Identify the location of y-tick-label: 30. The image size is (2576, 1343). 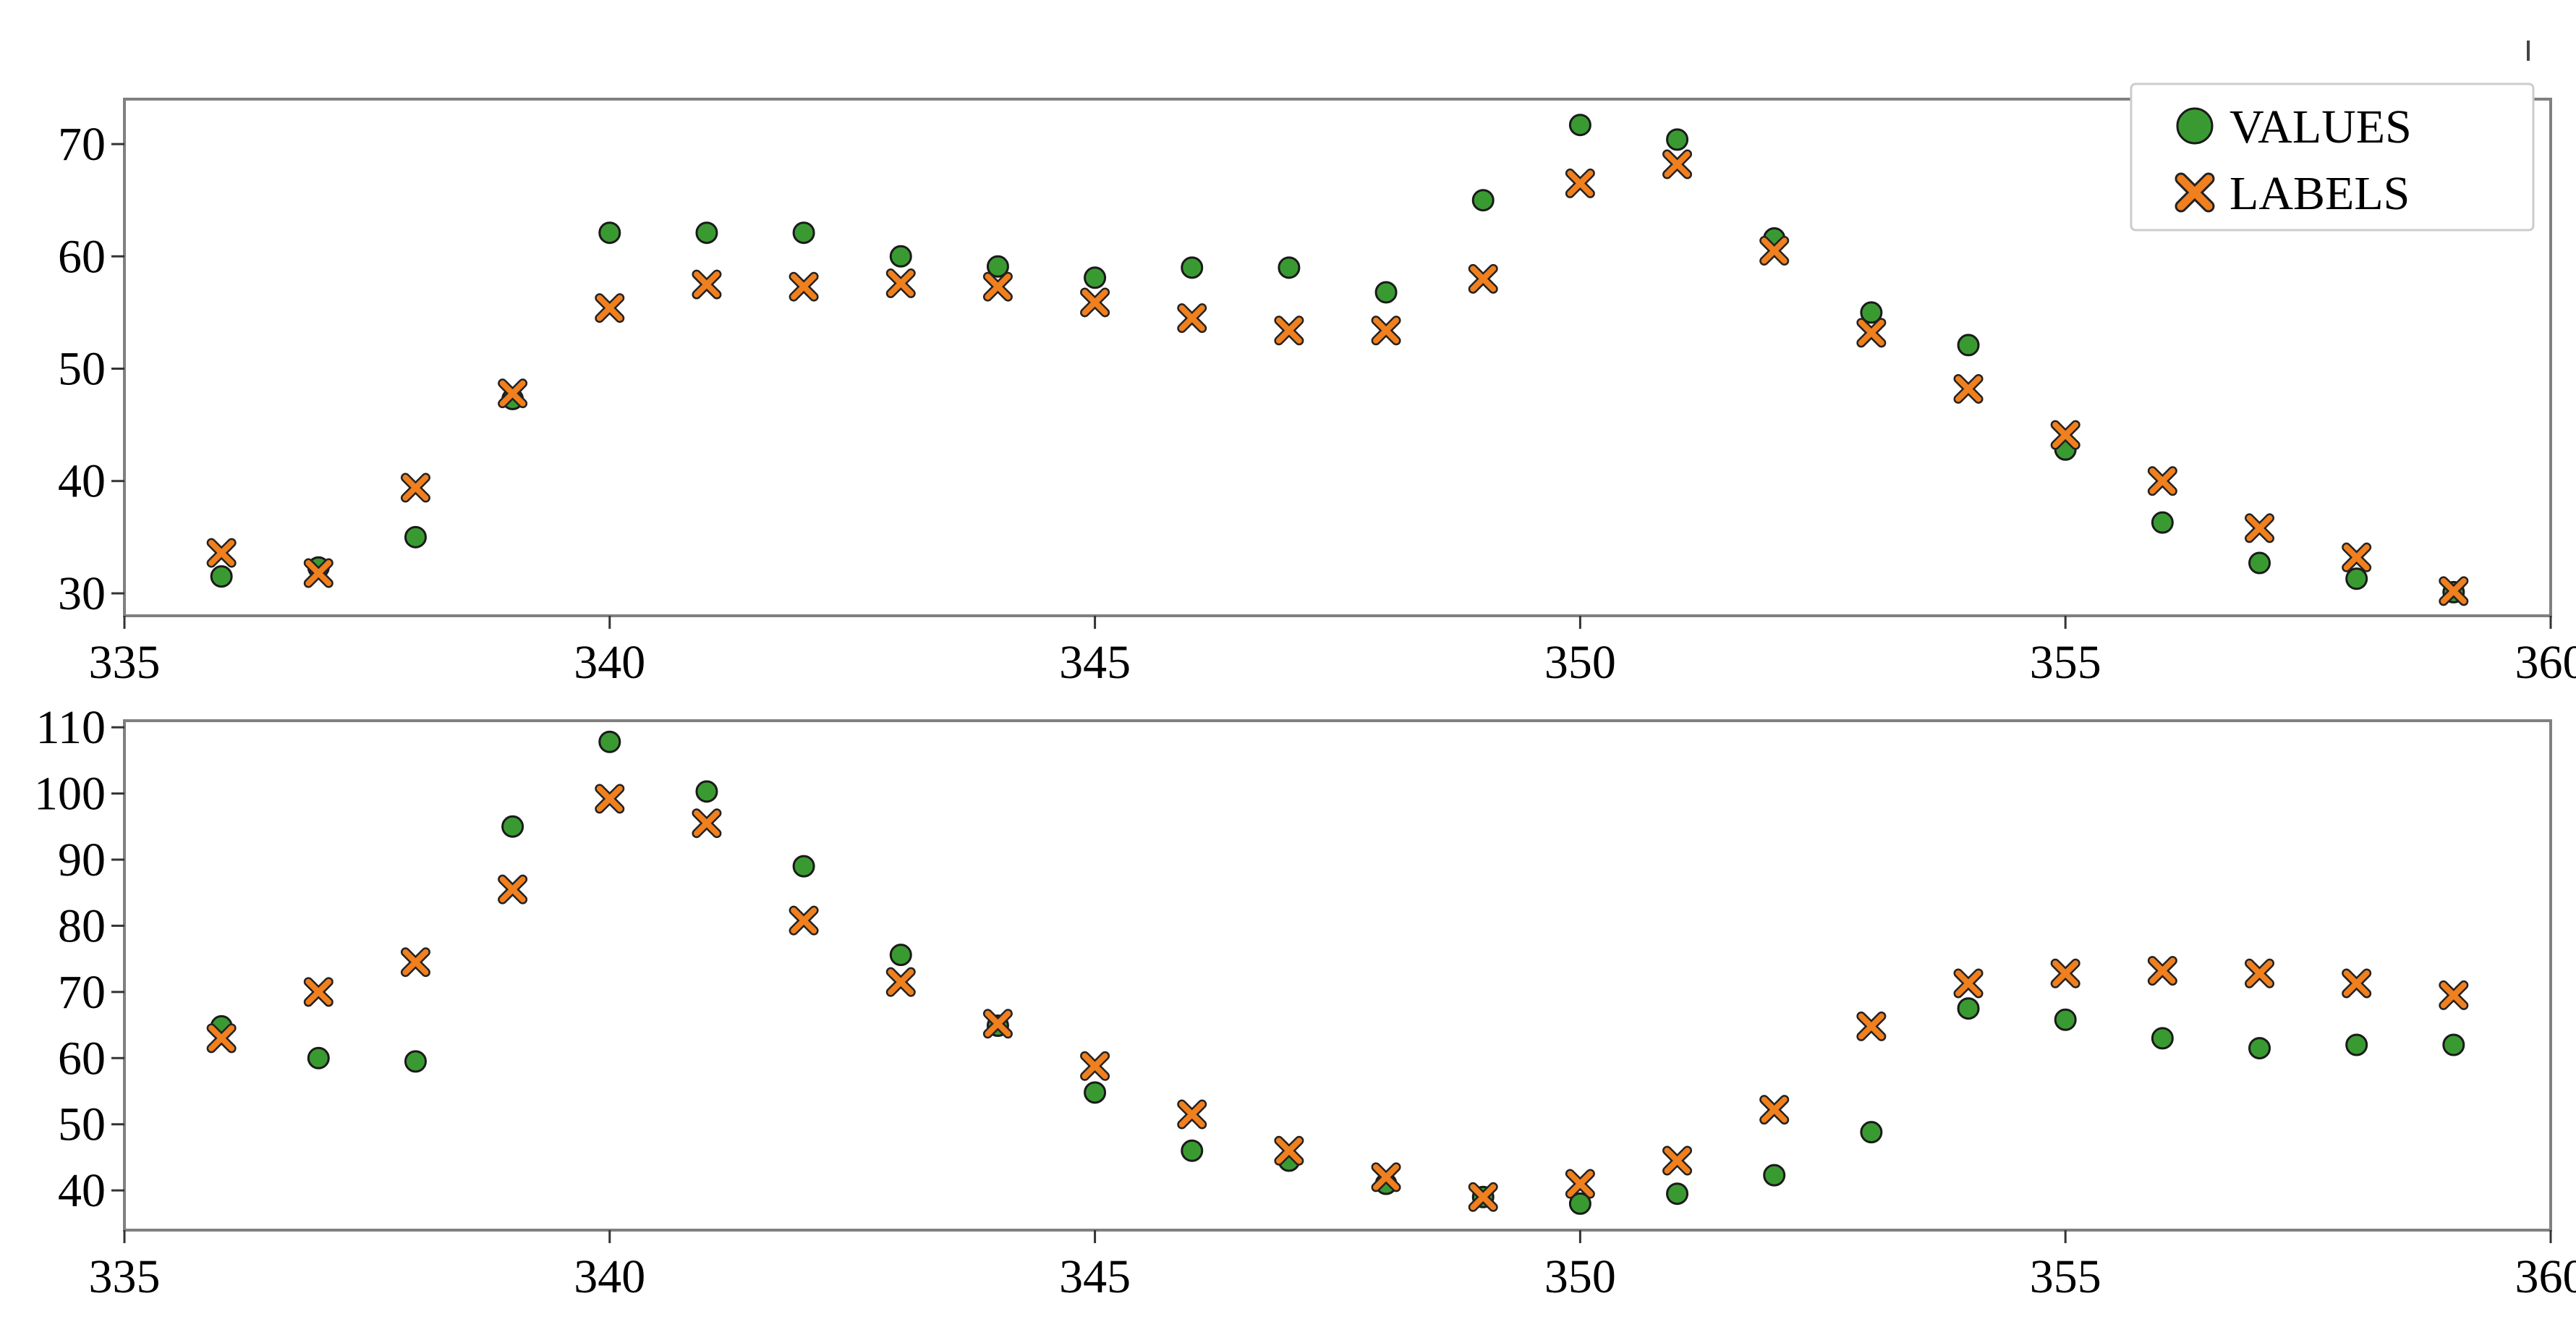
(82, 593).